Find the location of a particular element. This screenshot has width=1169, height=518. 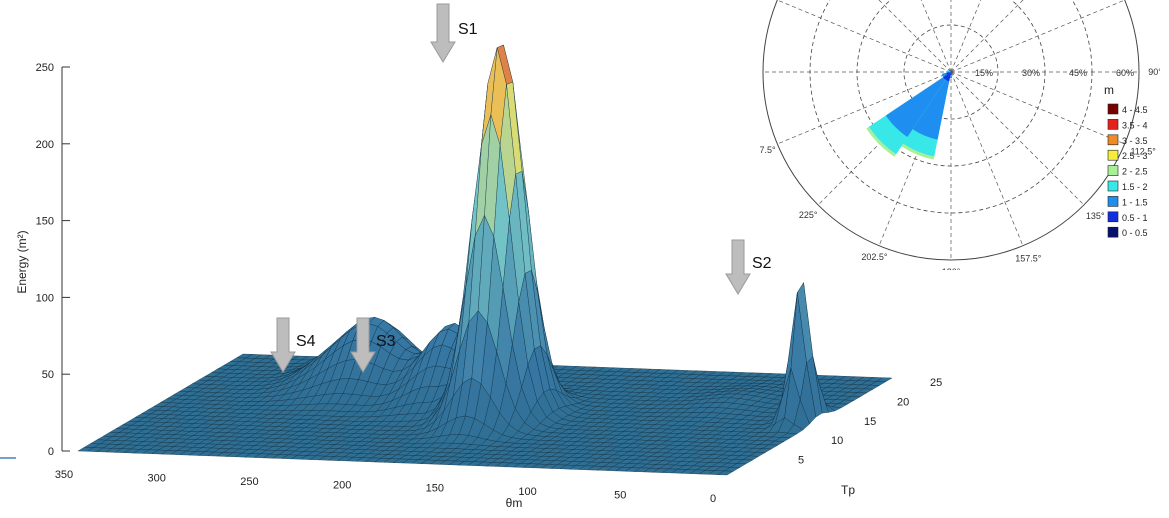

theta-tick-label: 0 is located at coordinates (713, 499).